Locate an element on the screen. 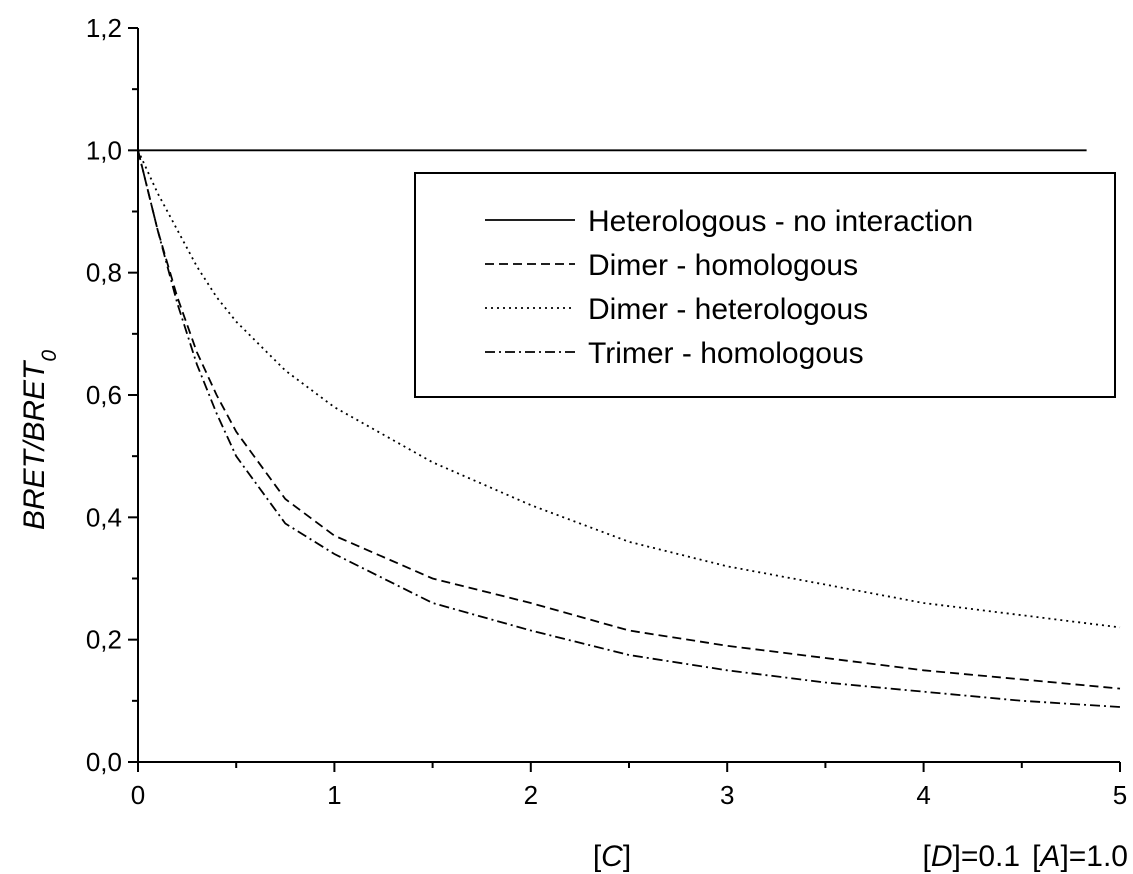 Image resolution: width=1133 pixels, height=874 pixels. x-tick-label: 5 is located at coordinates (1120, 795).